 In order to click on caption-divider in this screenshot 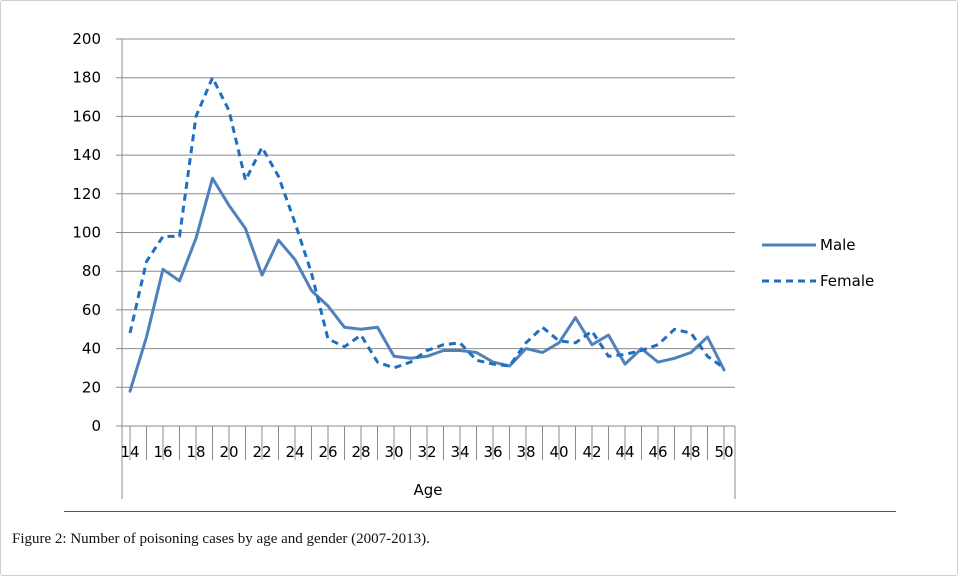, I will do `click(480, 511)`.